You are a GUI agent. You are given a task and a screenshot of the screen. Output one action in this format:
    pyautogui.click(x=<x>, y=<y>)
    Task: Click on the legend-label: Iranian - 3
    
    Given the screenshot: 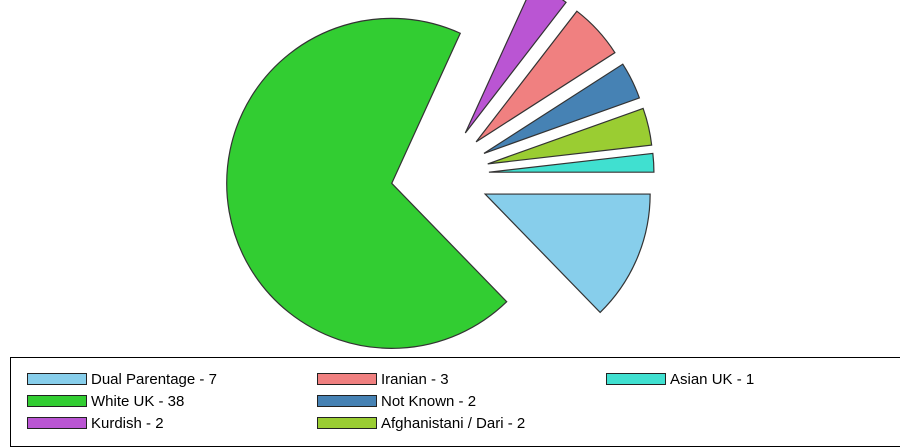 What is the action you would take?
    pyautogui.click(x=415, y=379)
    